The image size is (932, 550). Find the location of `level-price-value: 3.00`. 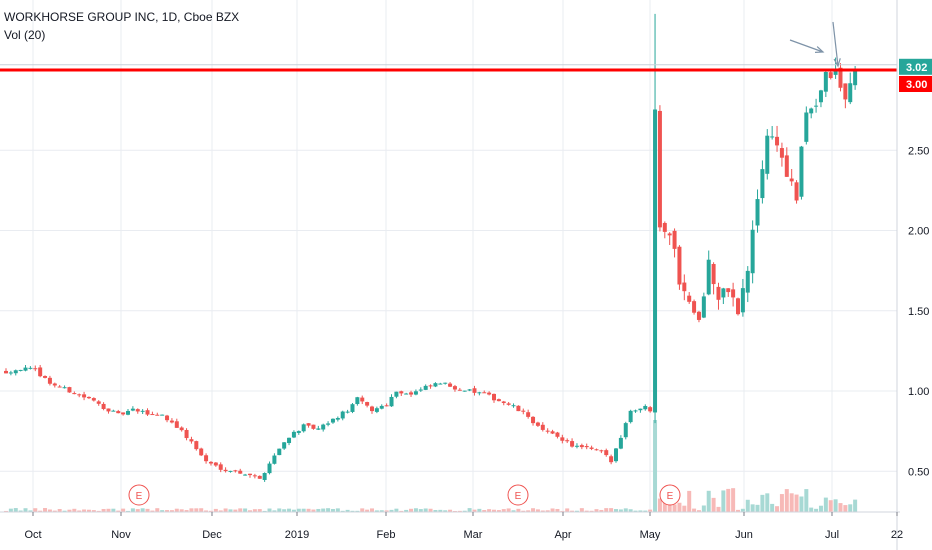

level-price-value: 3.00 is located at coordinates (916, 85).